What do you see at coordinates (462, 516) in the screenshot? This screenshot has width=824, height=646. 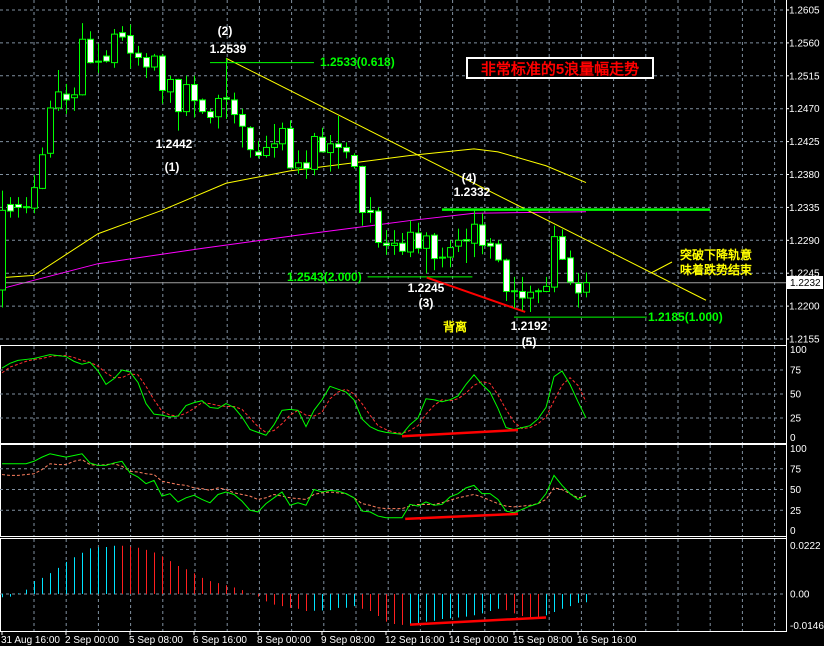 I see `rsi-divergence-line` at bounding box center [462, 516].